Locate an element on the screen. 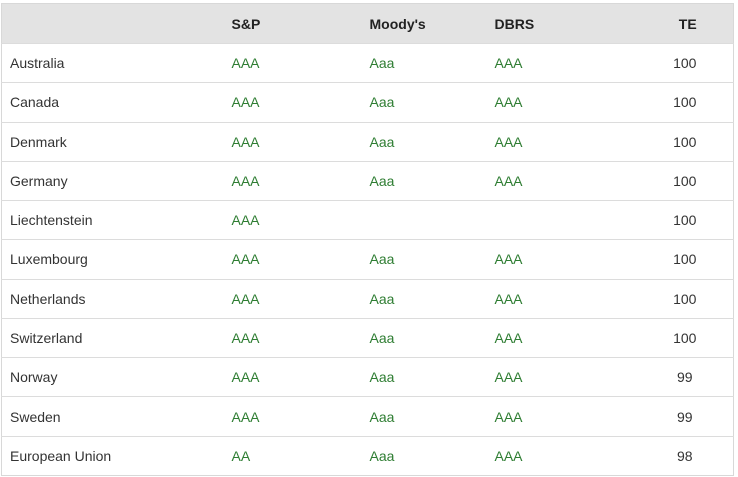 This screenshot has width=738, height=477. table-row: Netherlands AAA Aaa AAA 100 is located at coordinates (367, 298).